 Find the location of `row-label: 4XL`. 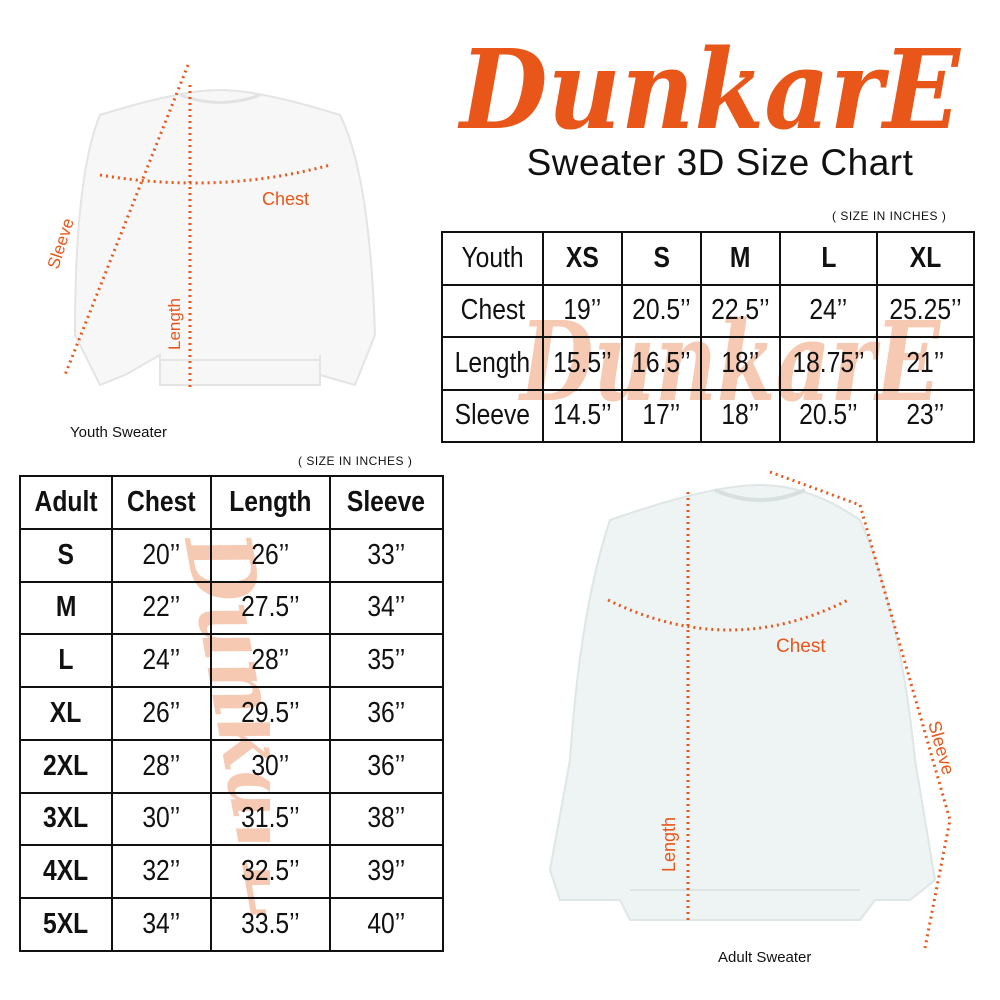

row-label: 4XL is located at coordinates (66, 872).